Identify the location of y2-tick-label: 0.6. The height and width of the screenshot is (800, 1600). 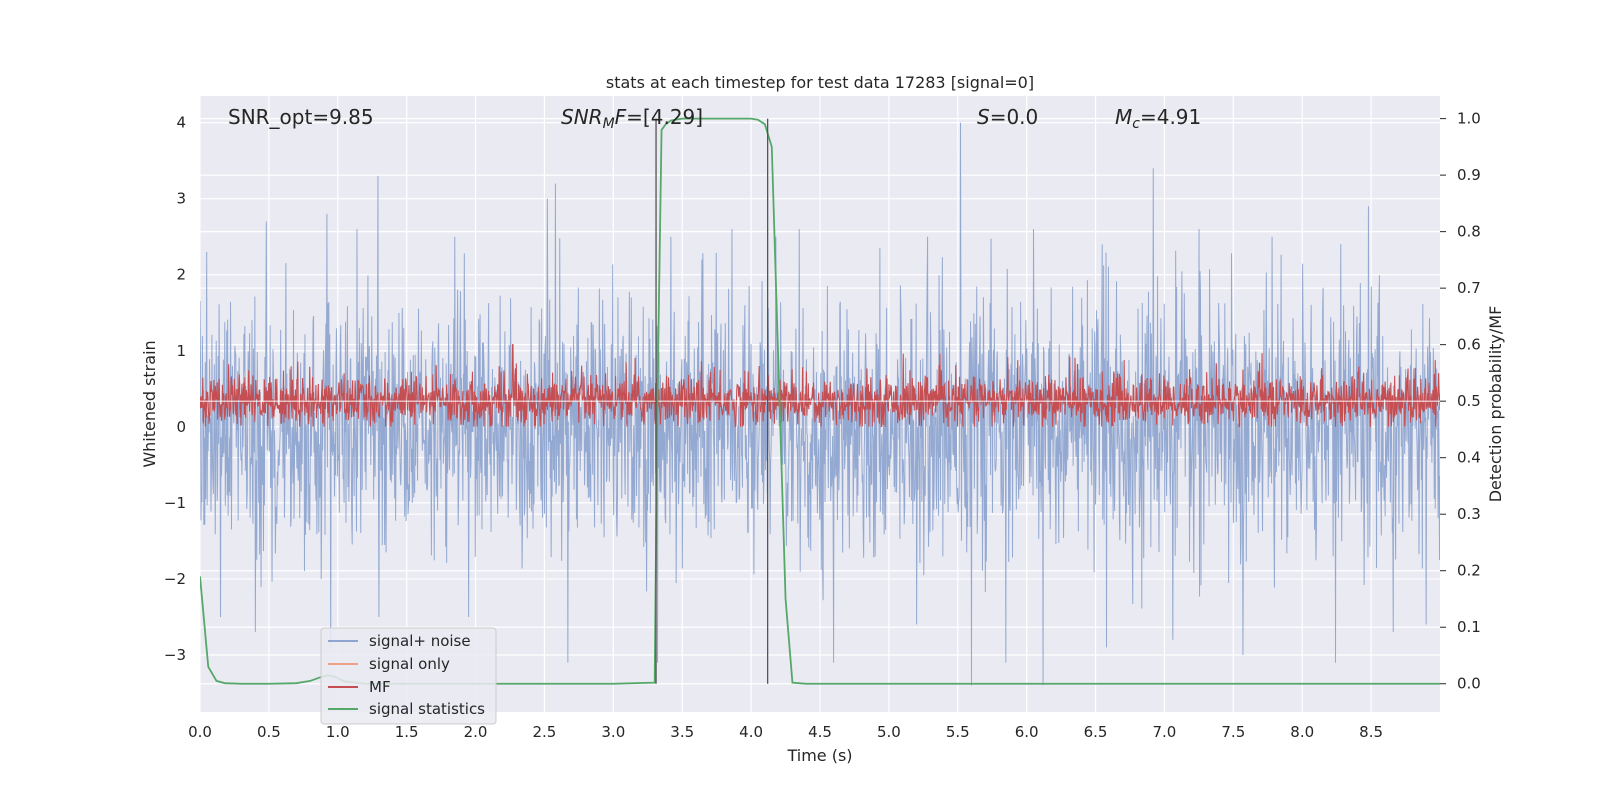
(1469, 345).